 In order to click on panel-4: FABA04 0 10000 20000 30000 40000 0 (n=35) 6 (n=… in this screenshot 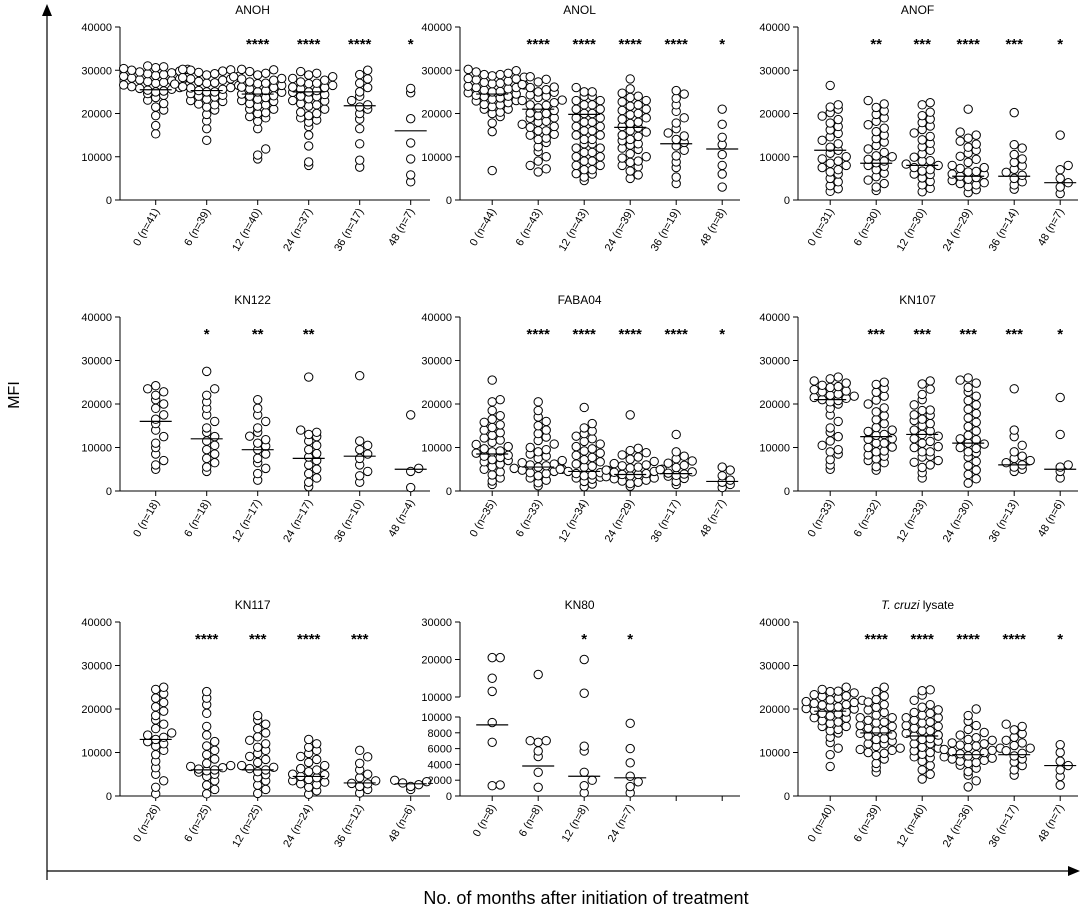, I will do `click(580, 419)`.